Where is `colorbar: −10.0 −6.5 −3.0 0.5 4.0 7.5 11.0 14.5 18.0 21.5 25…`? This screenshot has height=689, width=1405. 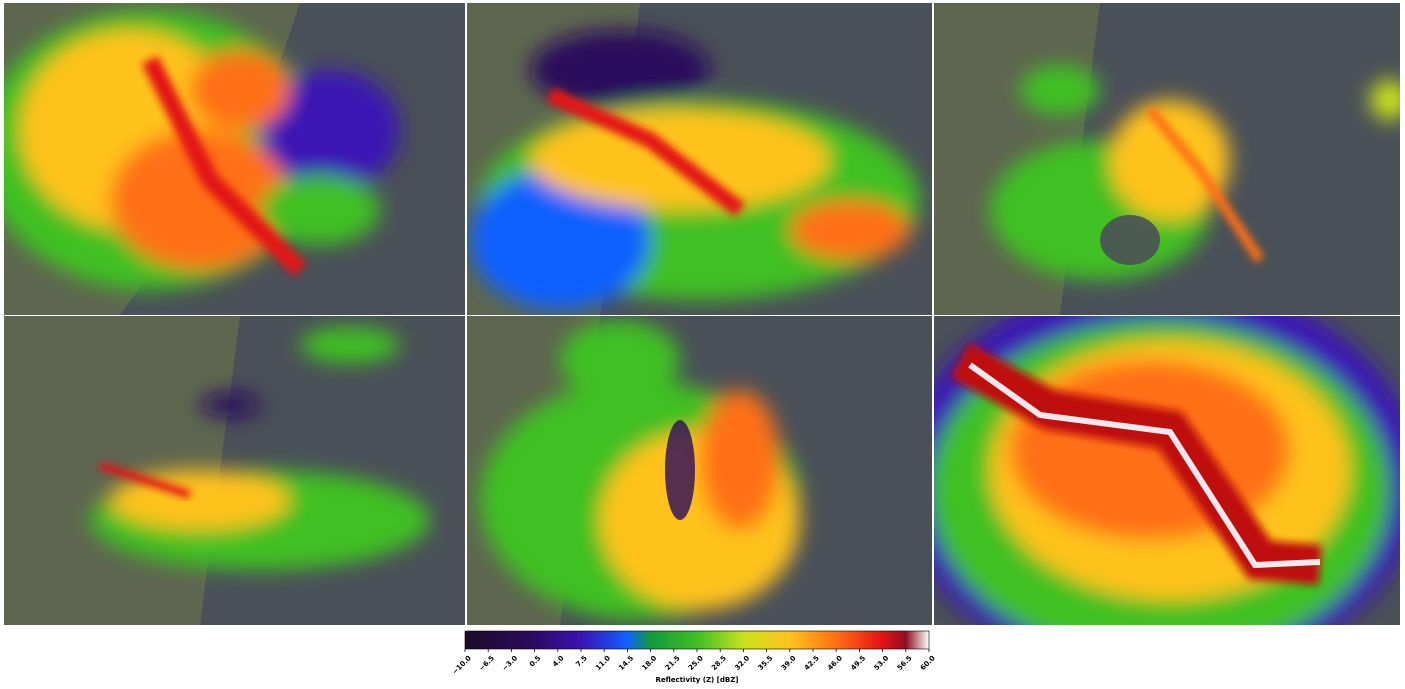 colorbar: −10.0 −6.5 −3.0 0.5 4.0 7.5 11.0 14.5 18.0 21.5 25… is located at coordinates (694, 653).